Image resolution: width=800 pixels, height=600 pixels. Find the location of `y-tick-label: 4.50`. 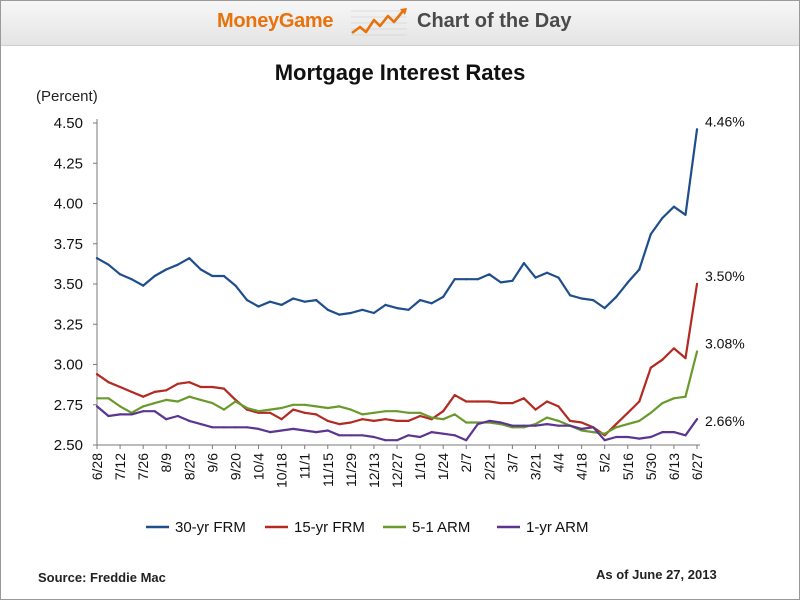

y-tick-label: 4.50 is located at coordinates (68, 123).